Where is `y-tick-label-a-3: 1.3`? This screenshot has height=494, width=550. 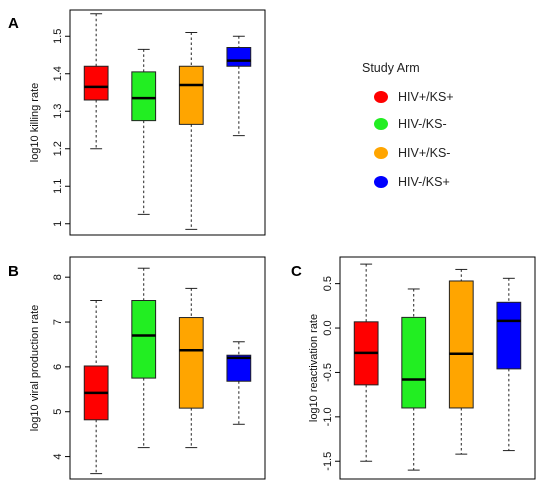 y-tick-label-a-3: 1.3 is located at coordinates (58, 111).